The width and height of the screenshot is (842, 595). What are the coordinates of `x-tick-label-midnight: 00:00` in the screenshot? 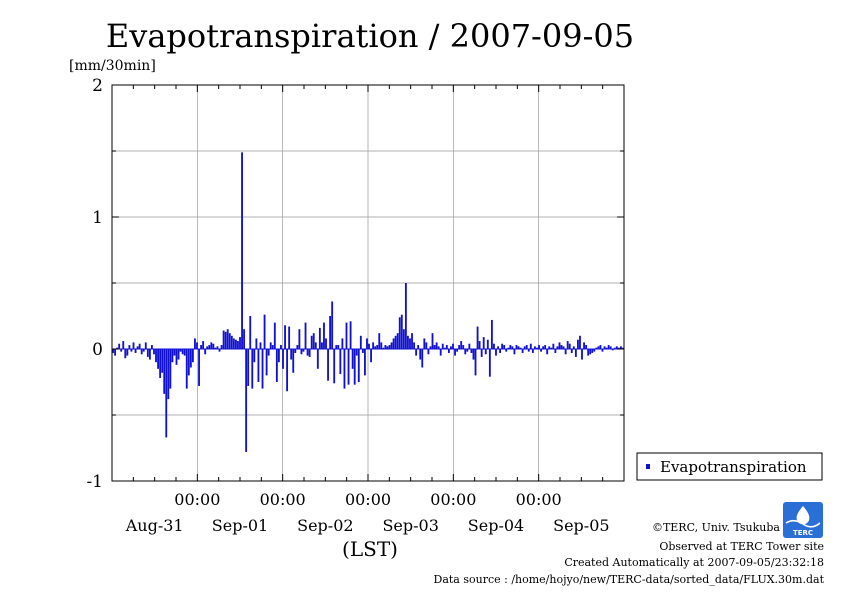 It's located at (283, 499).